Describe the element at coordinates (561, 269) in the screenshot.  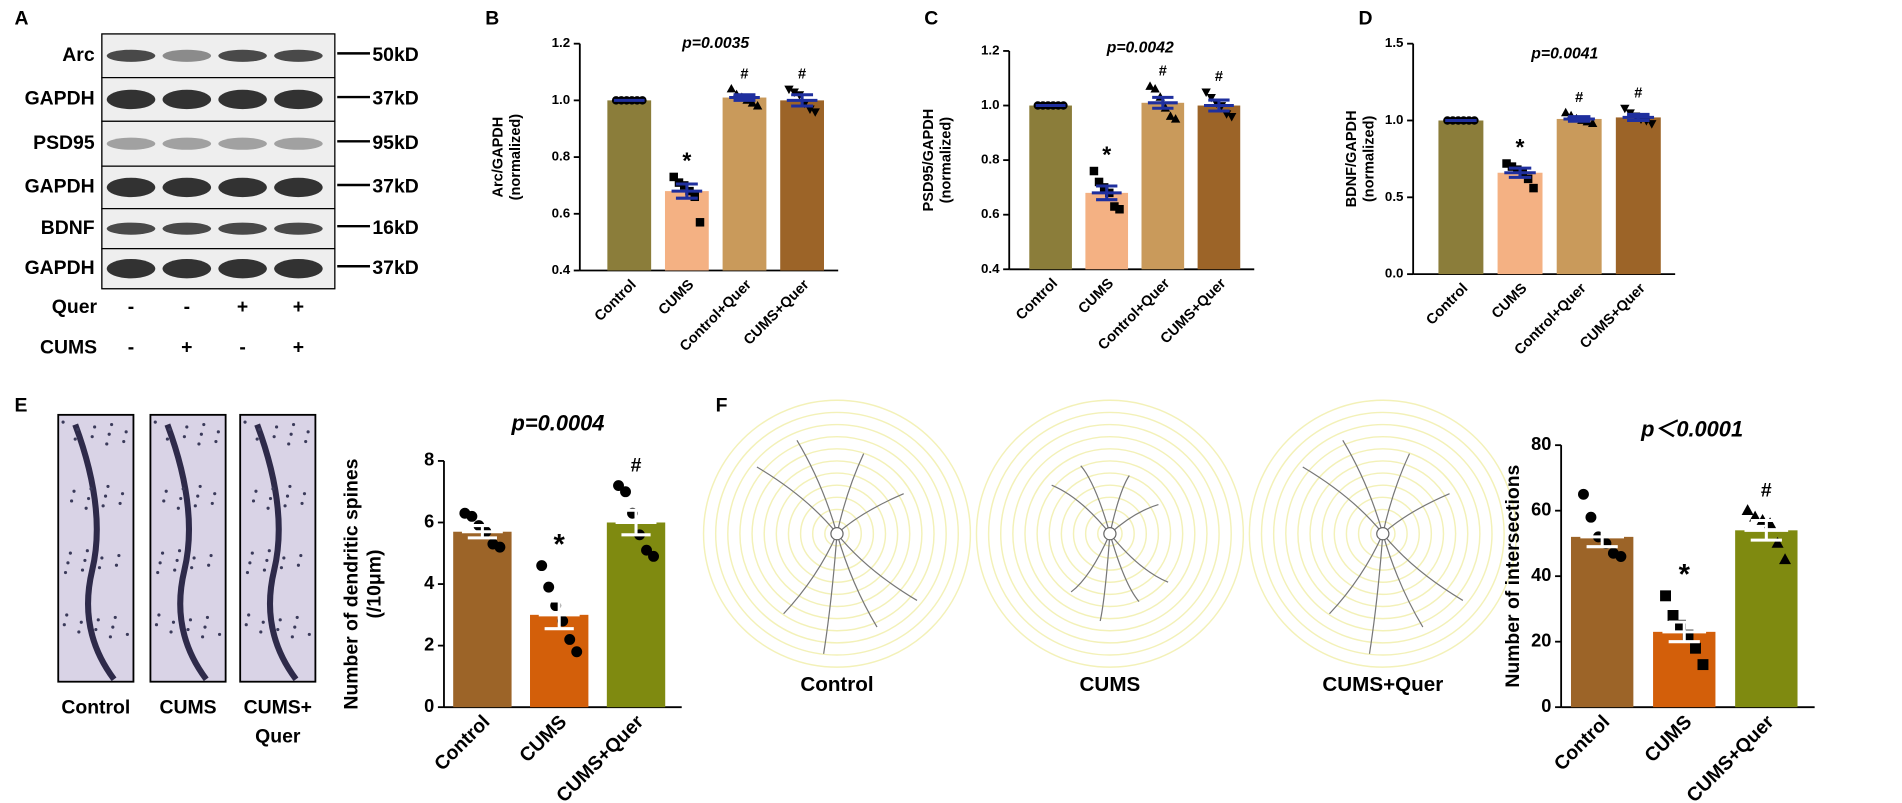
I see `y-tick-label: 0.4` at that location.